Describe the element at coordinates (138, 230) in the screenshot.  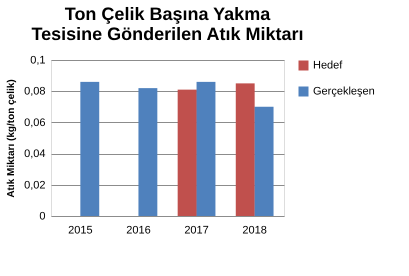
I see `x-tick-label: 2016` at that location.